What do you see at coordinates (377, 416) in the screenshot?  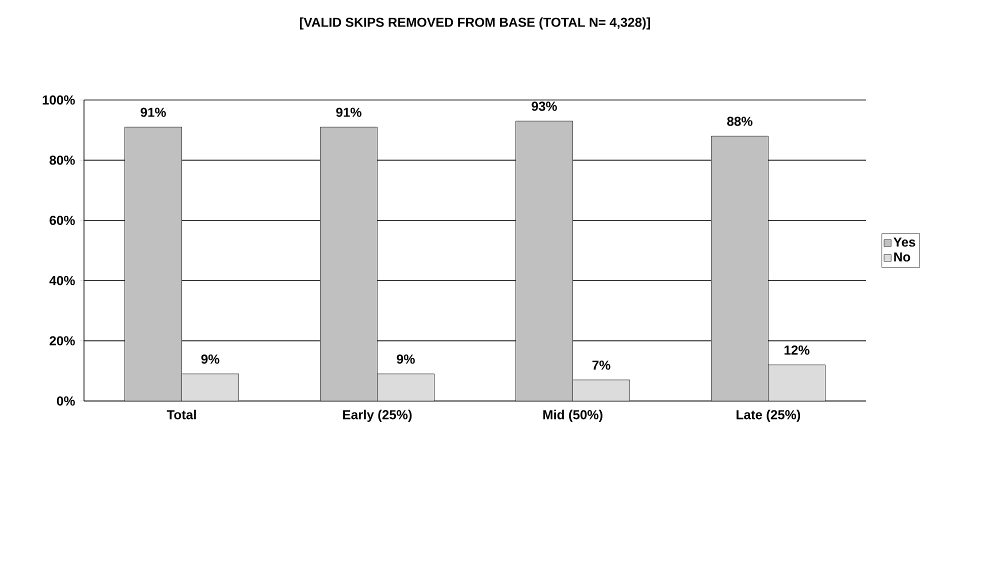 I see `x-tick-label: Early (25%)` at bounding box center [377, 416].